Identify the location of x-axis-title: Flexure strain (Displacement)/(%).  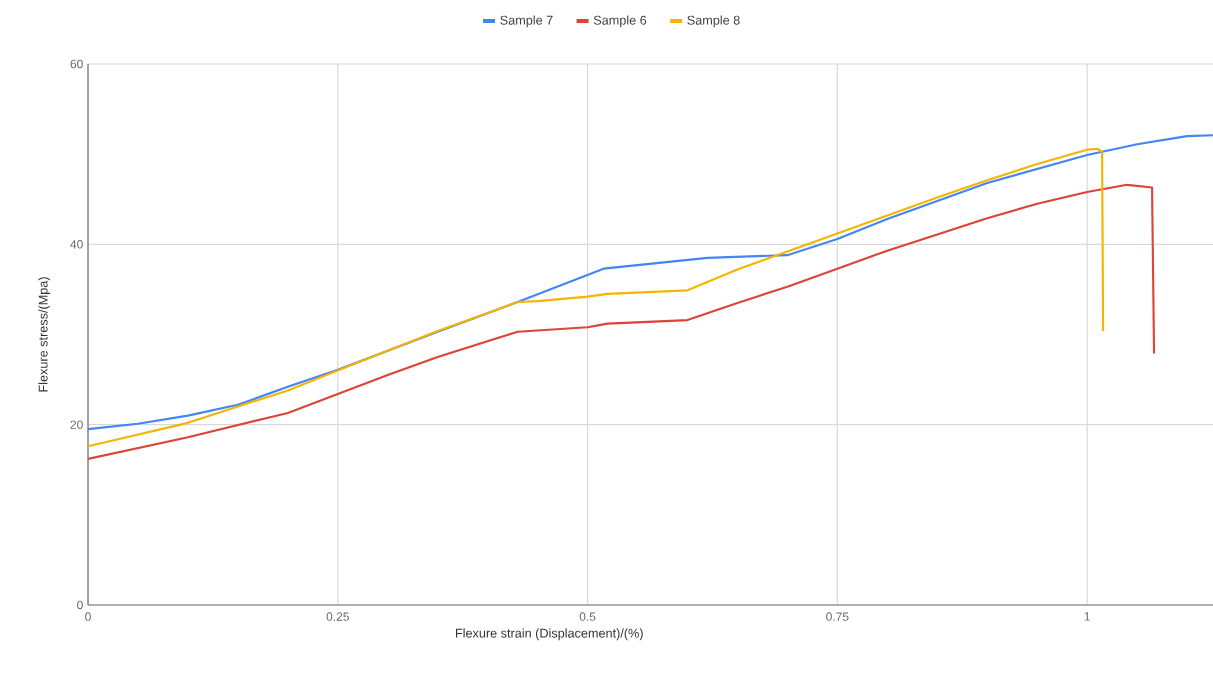
(549, 634).